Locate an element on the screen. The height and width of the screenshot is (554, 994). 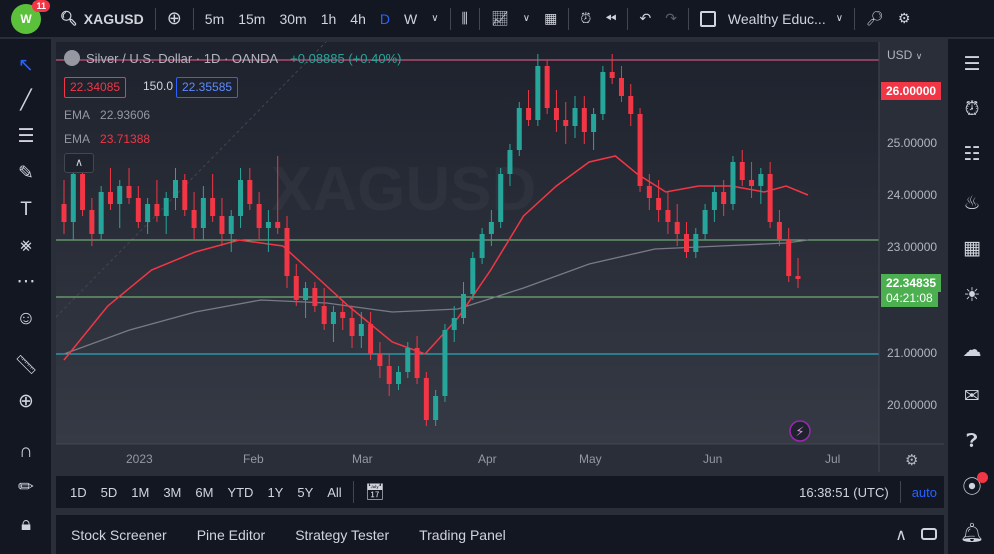
chevron-up-icon: ∧ is located at coordinates (901, 535).